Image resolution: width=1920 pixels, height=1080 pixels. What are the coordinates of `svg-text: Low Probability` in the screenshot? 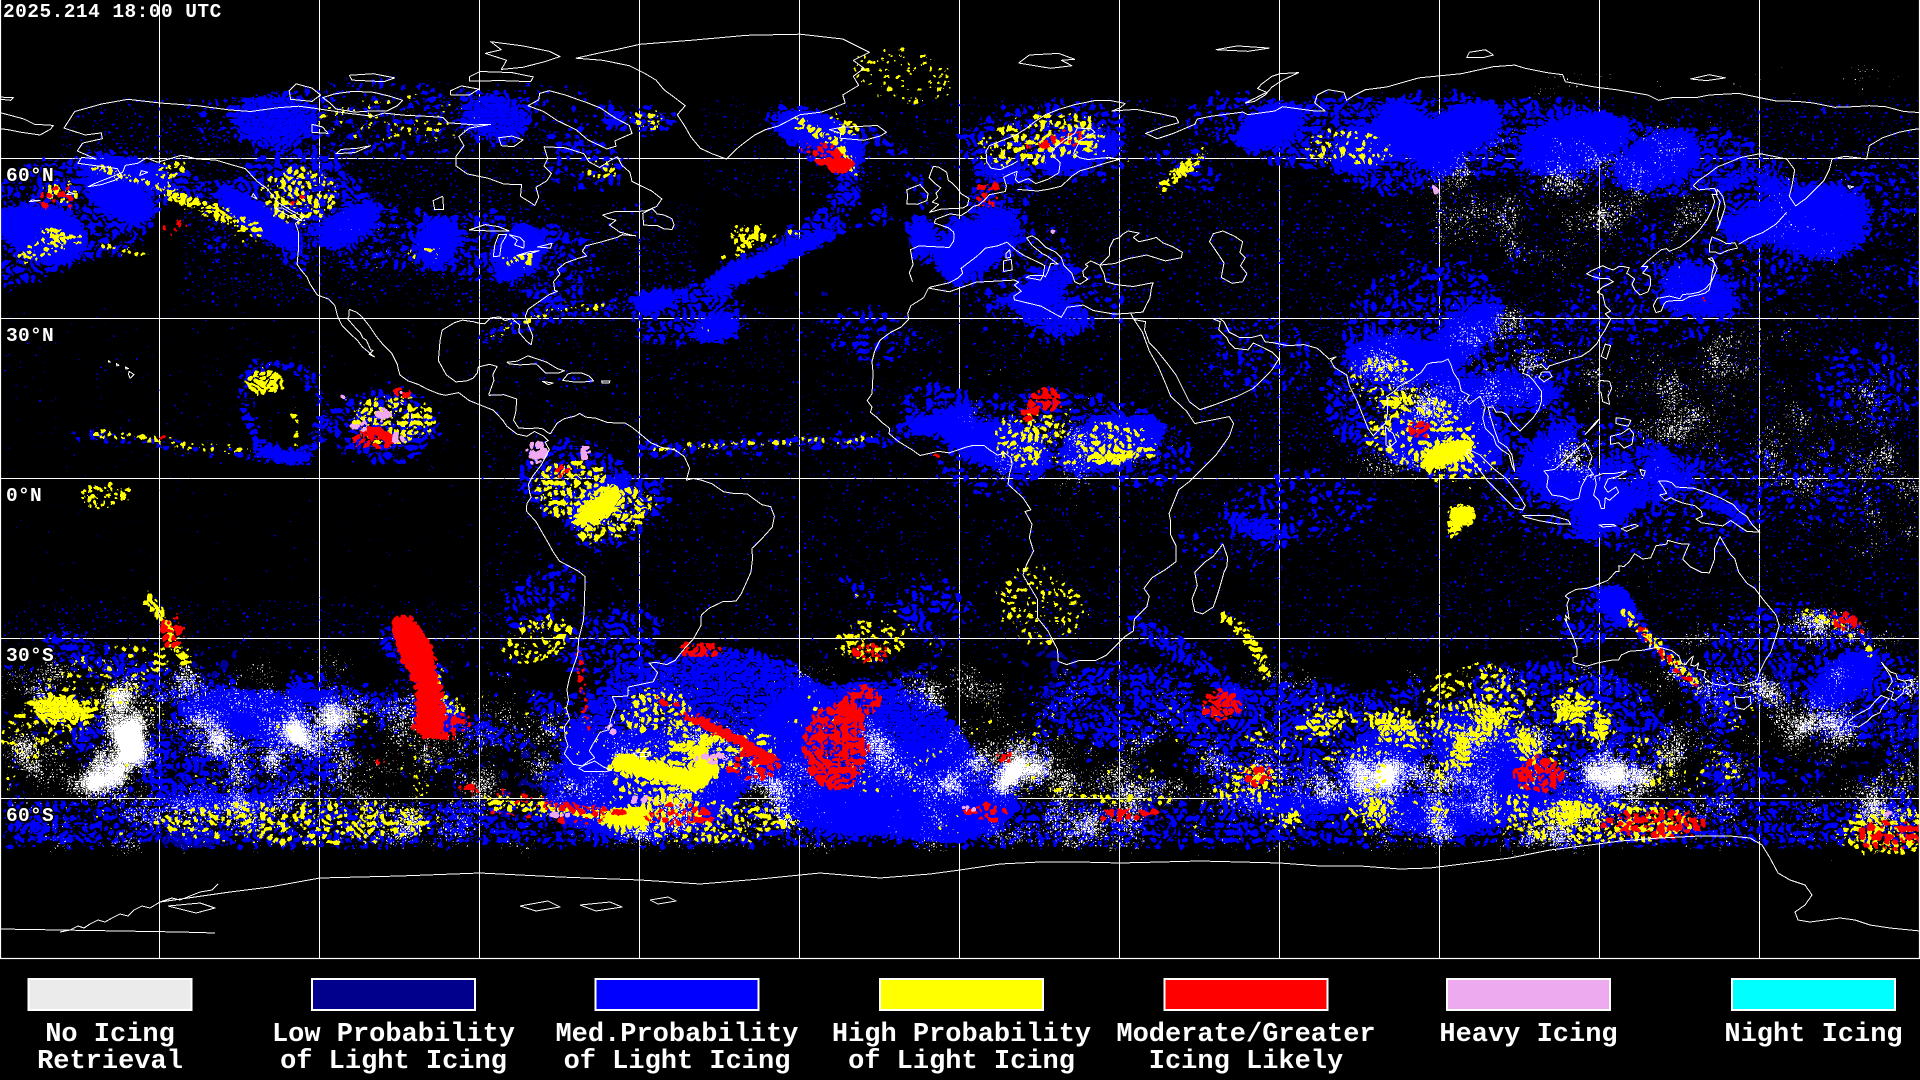 It's located at (393, 1035).